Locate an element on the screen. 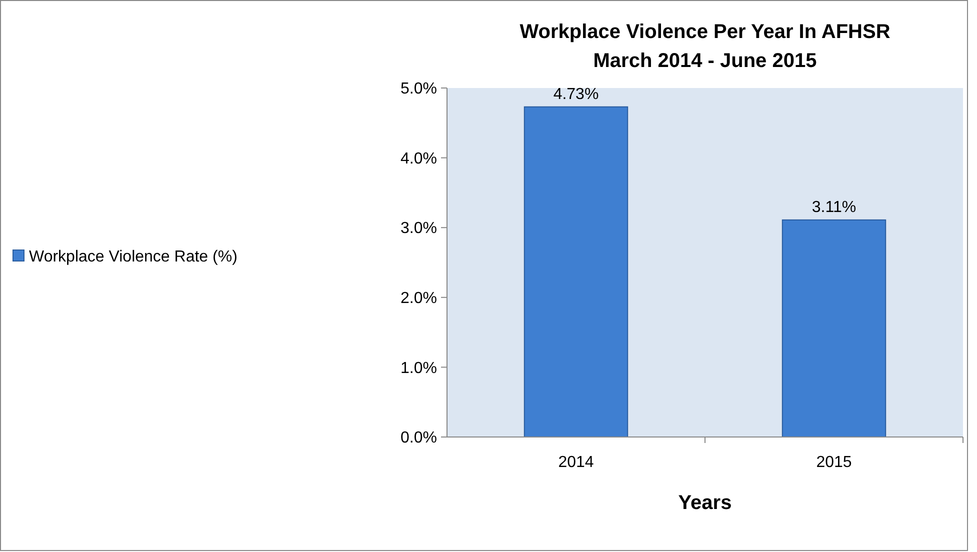 The image size is (977, 552). y-tick-label: 0.0% is located at coordinates (418, 438).